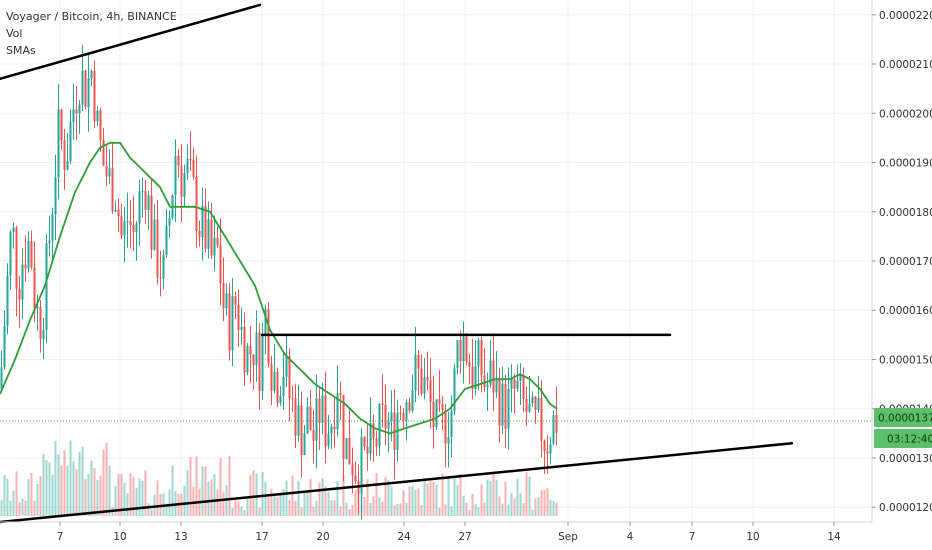 The width and height of the screenshot is (932, 550). I want to click on time-tick-label: 14, so click(834, 537).